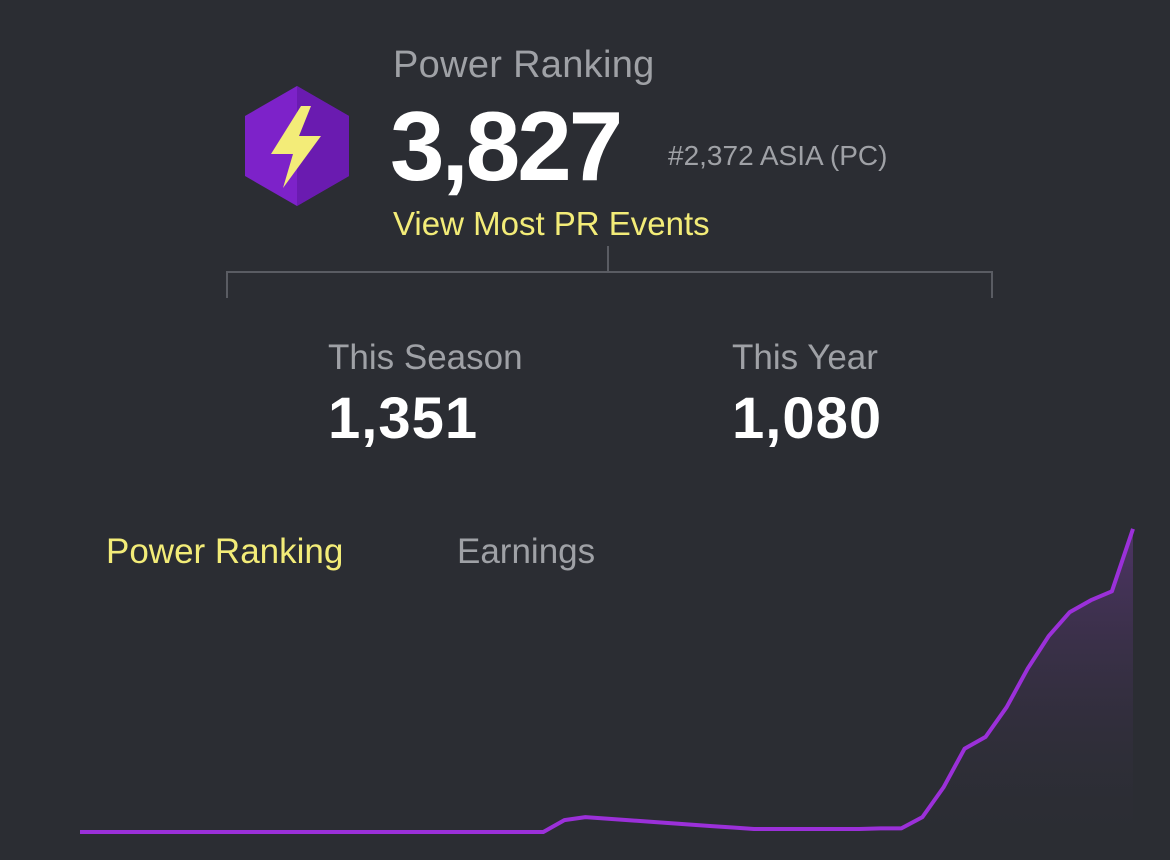  Describe the element at coordinates (297, 146) in the screenshot. I see `lightning-hexagon-icon` at that location.